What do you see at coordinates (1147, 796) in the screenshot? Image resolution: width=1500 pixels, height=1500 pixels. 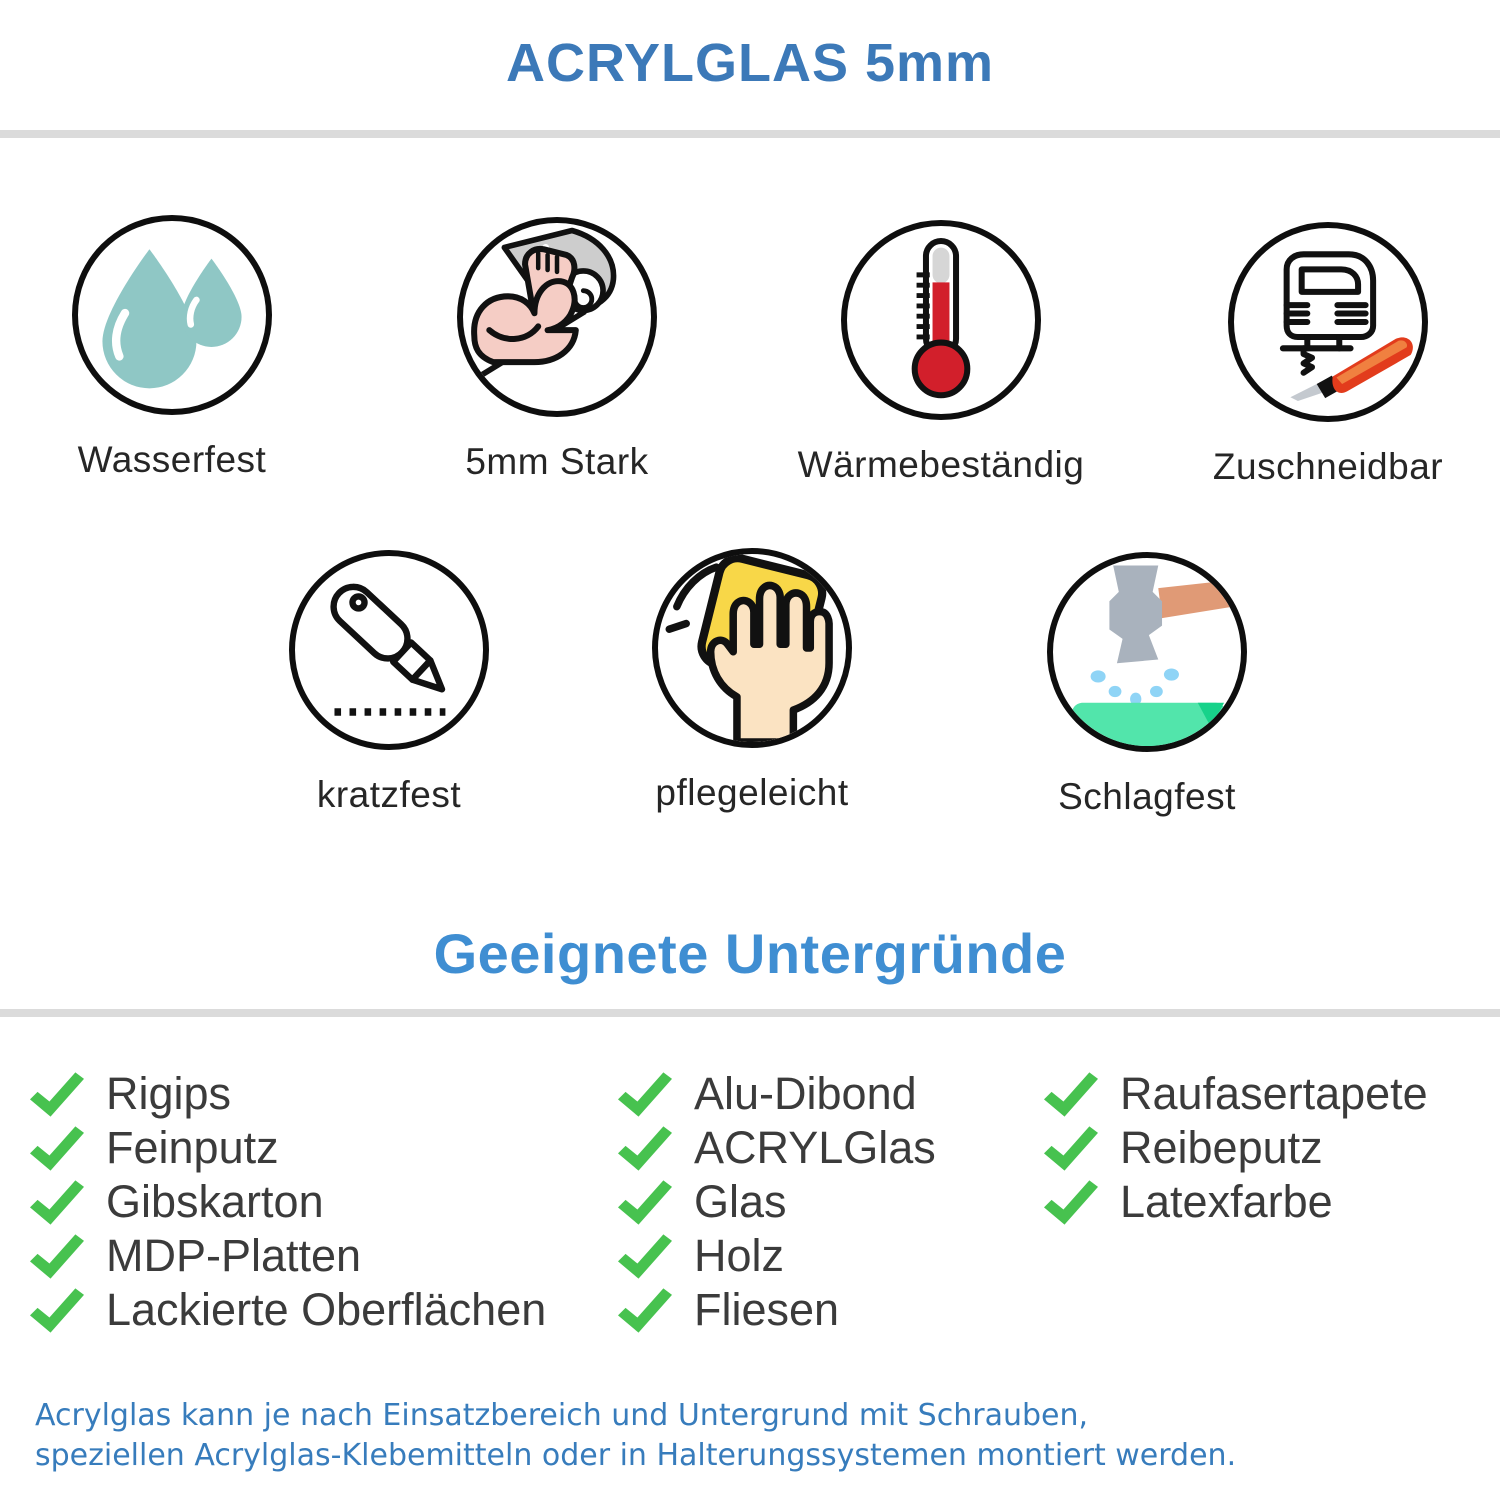 I see `feature-label: Schlagfest` at bounding box center [1147, 796].